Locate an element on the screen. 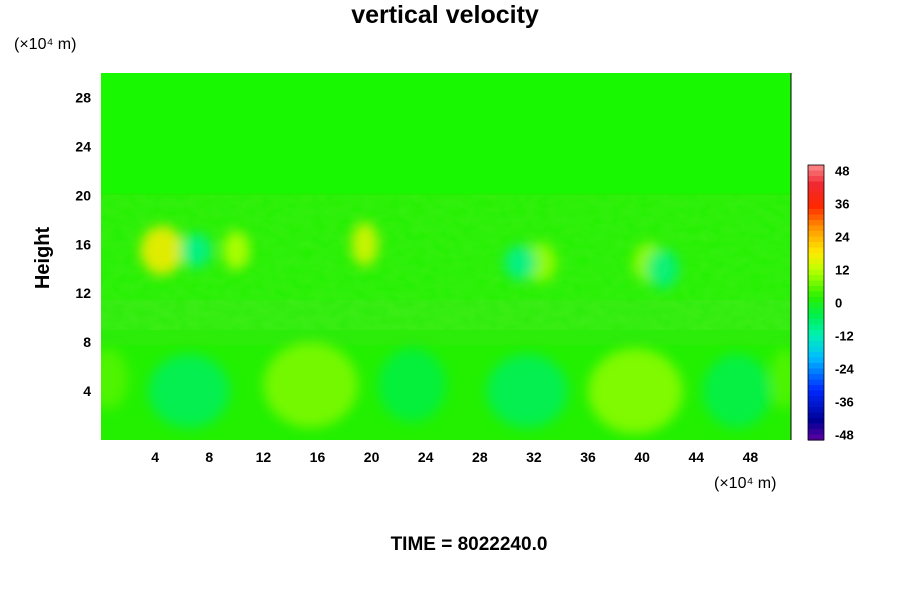 The image size is (900, 600). y-ticks: 4 8 12 16 20 24 28 is located at coordinates (83, 244).